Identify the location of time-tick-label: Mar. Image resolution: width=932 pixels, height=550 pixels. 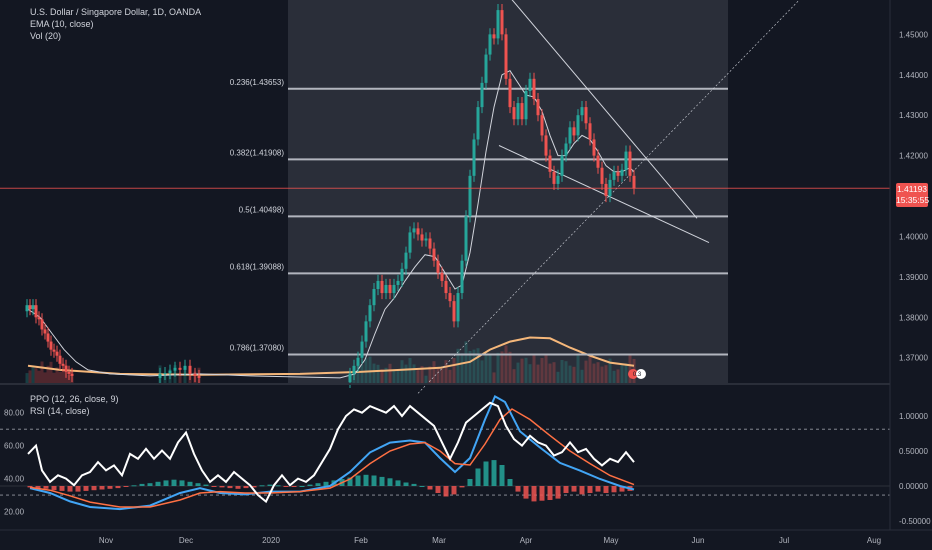
(439, 540).